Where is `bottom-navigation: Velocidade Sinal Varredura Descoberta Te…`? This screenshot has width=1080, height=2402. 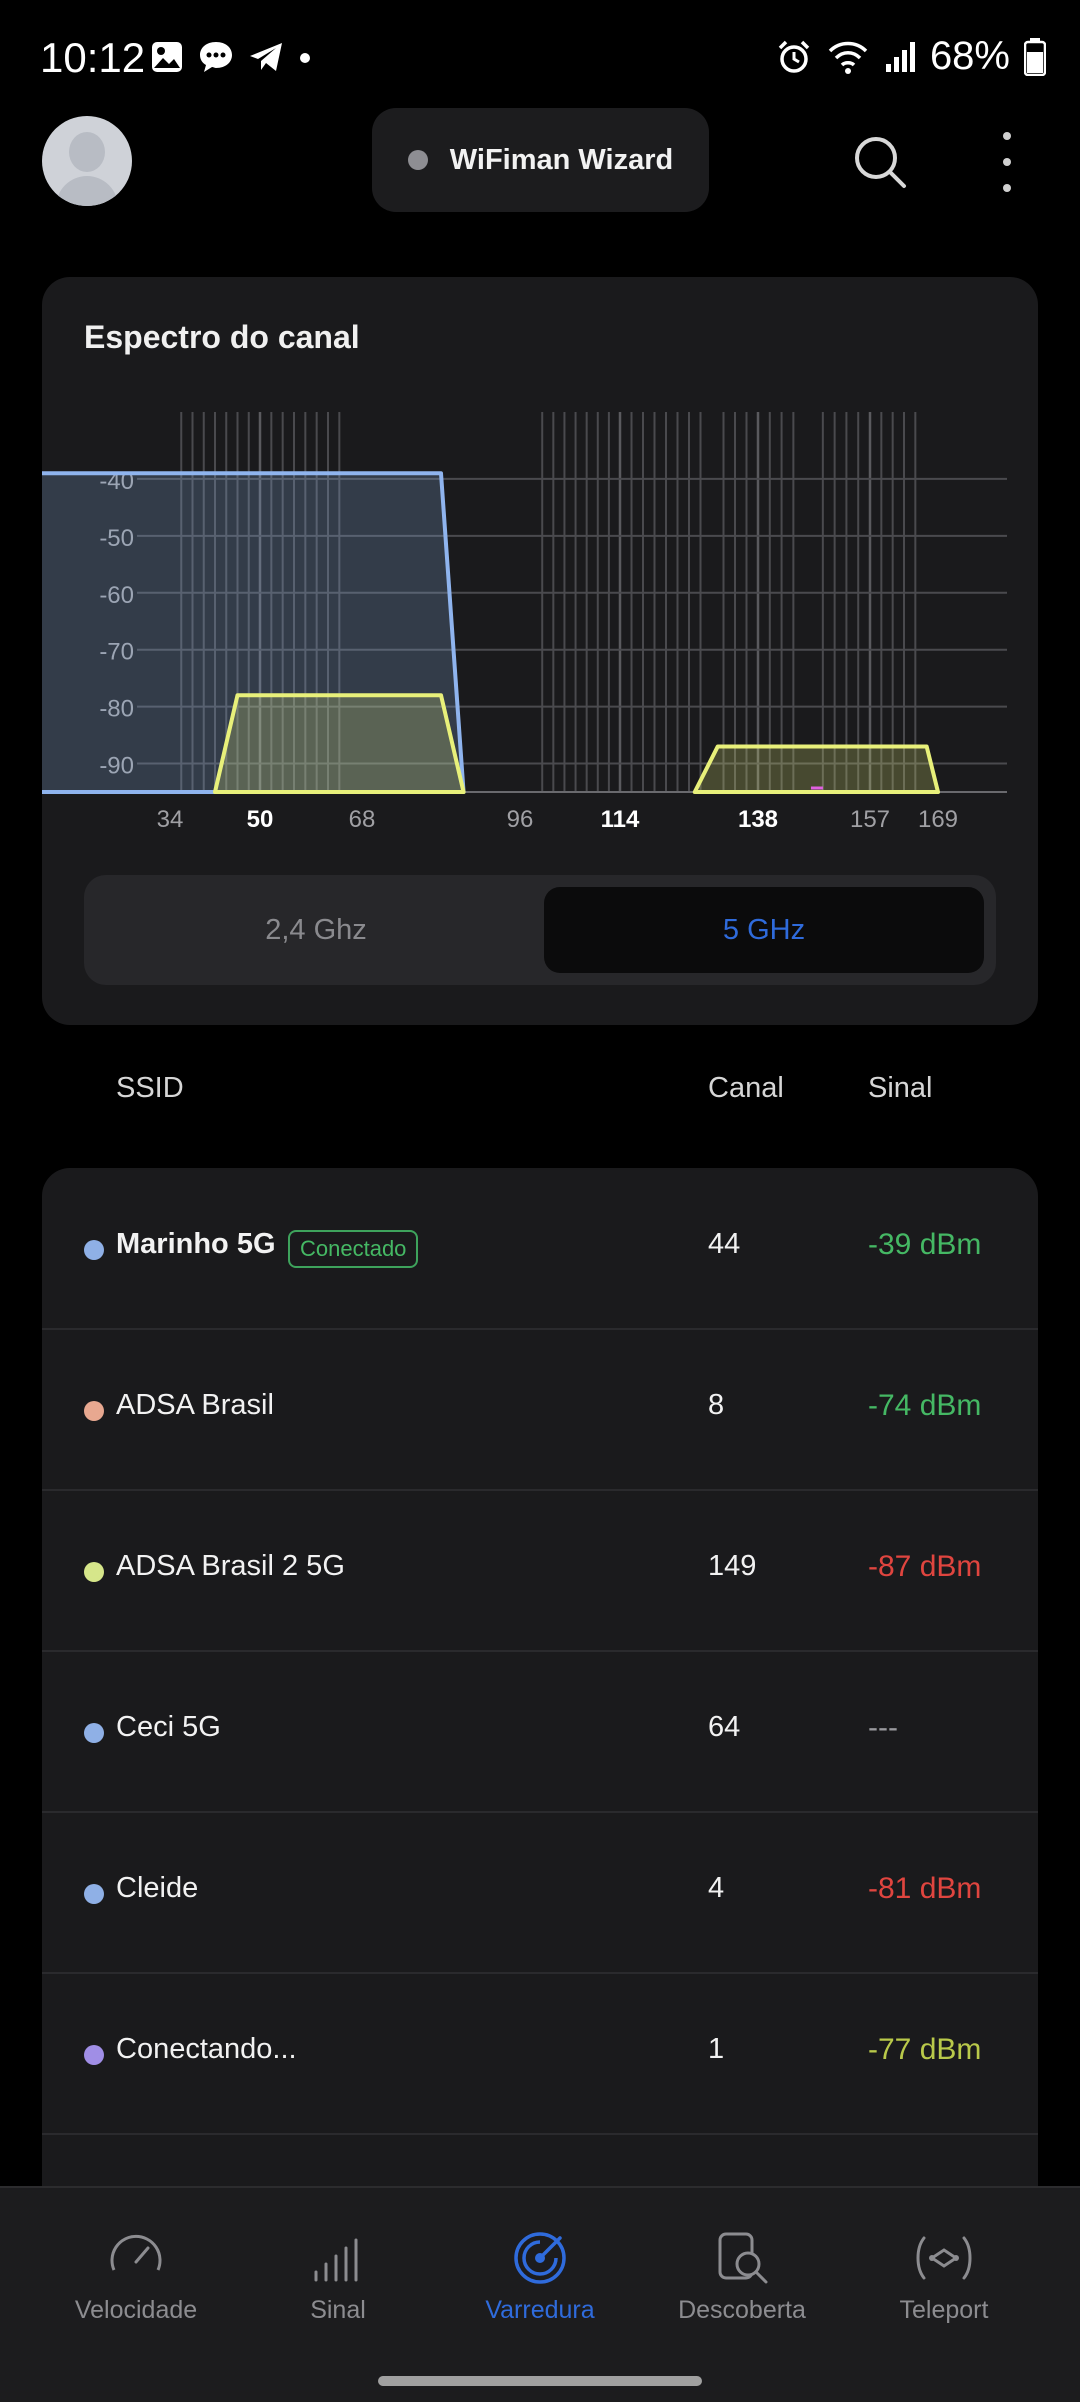 bottom-navigation: Velocidade Sinal Varredura Descoberta Te… is located at coordinates (540, 2294).